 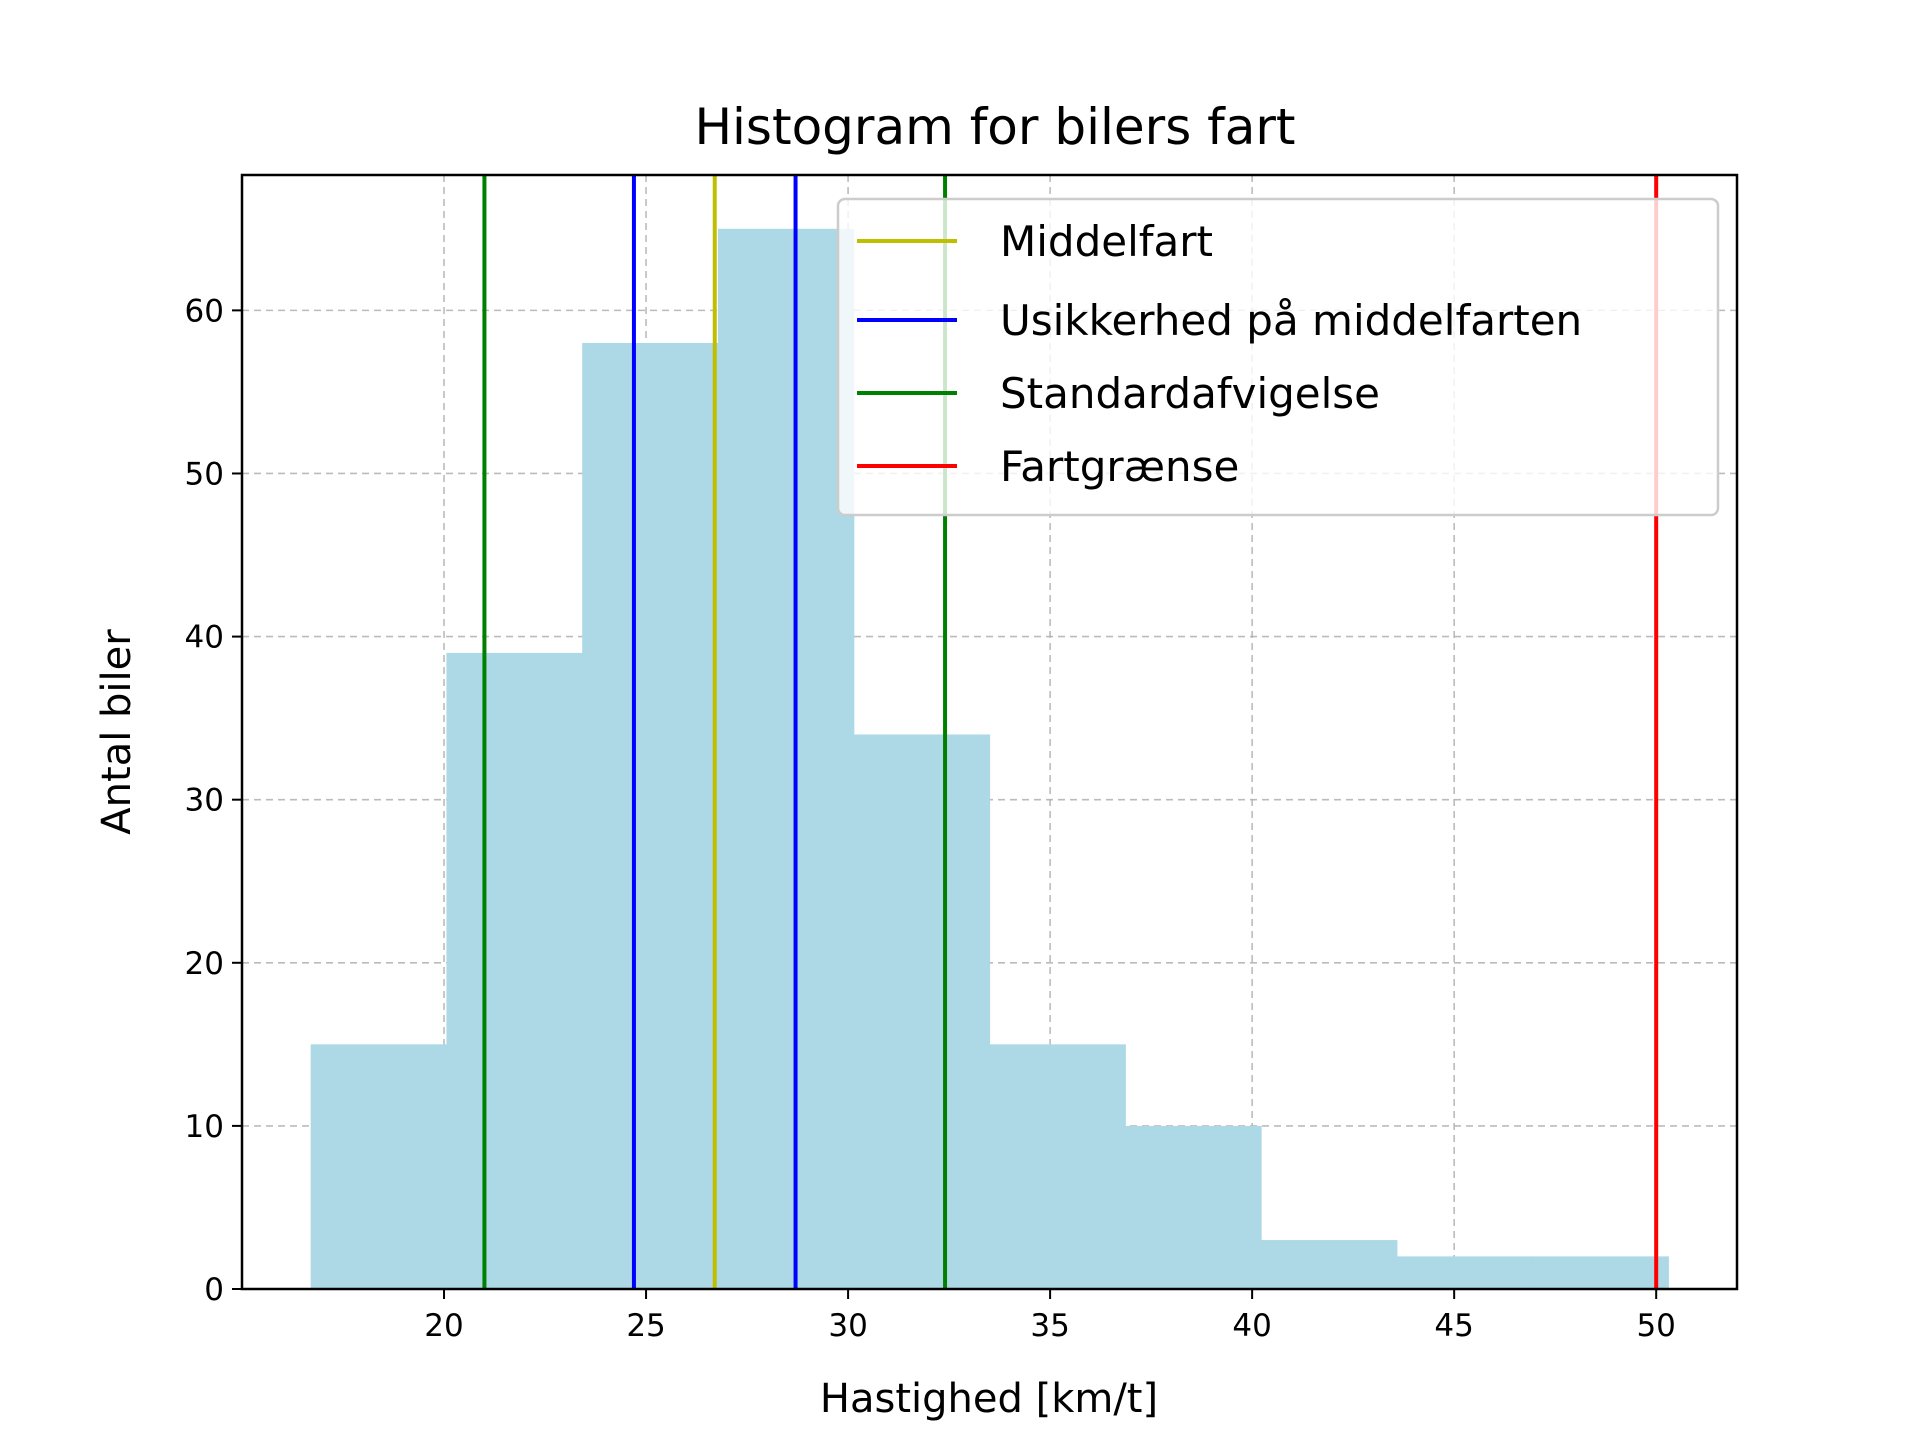 I want to click on legend-box, so click(x=1278, y=357).